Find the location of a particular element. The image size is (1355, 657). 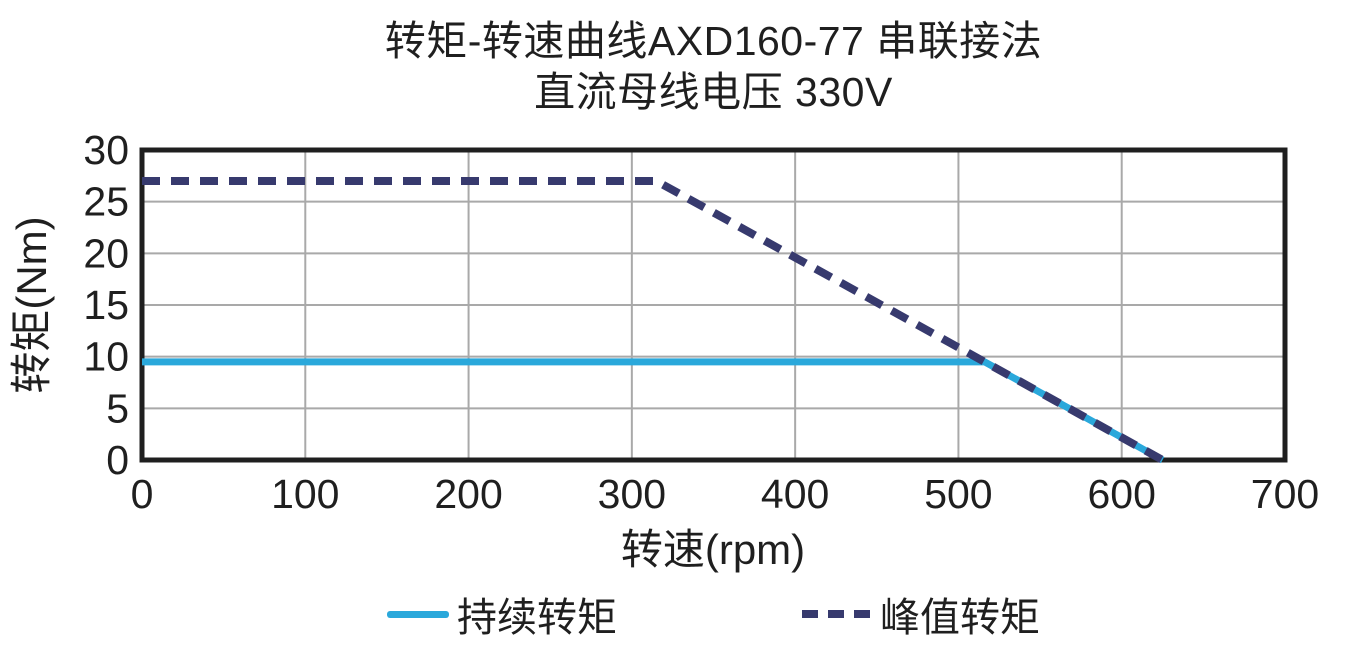

chart-title: 转矩-转速曲线AXD160-77 串联接法 直流母线电压 330V is located at coordinates (713, 67).